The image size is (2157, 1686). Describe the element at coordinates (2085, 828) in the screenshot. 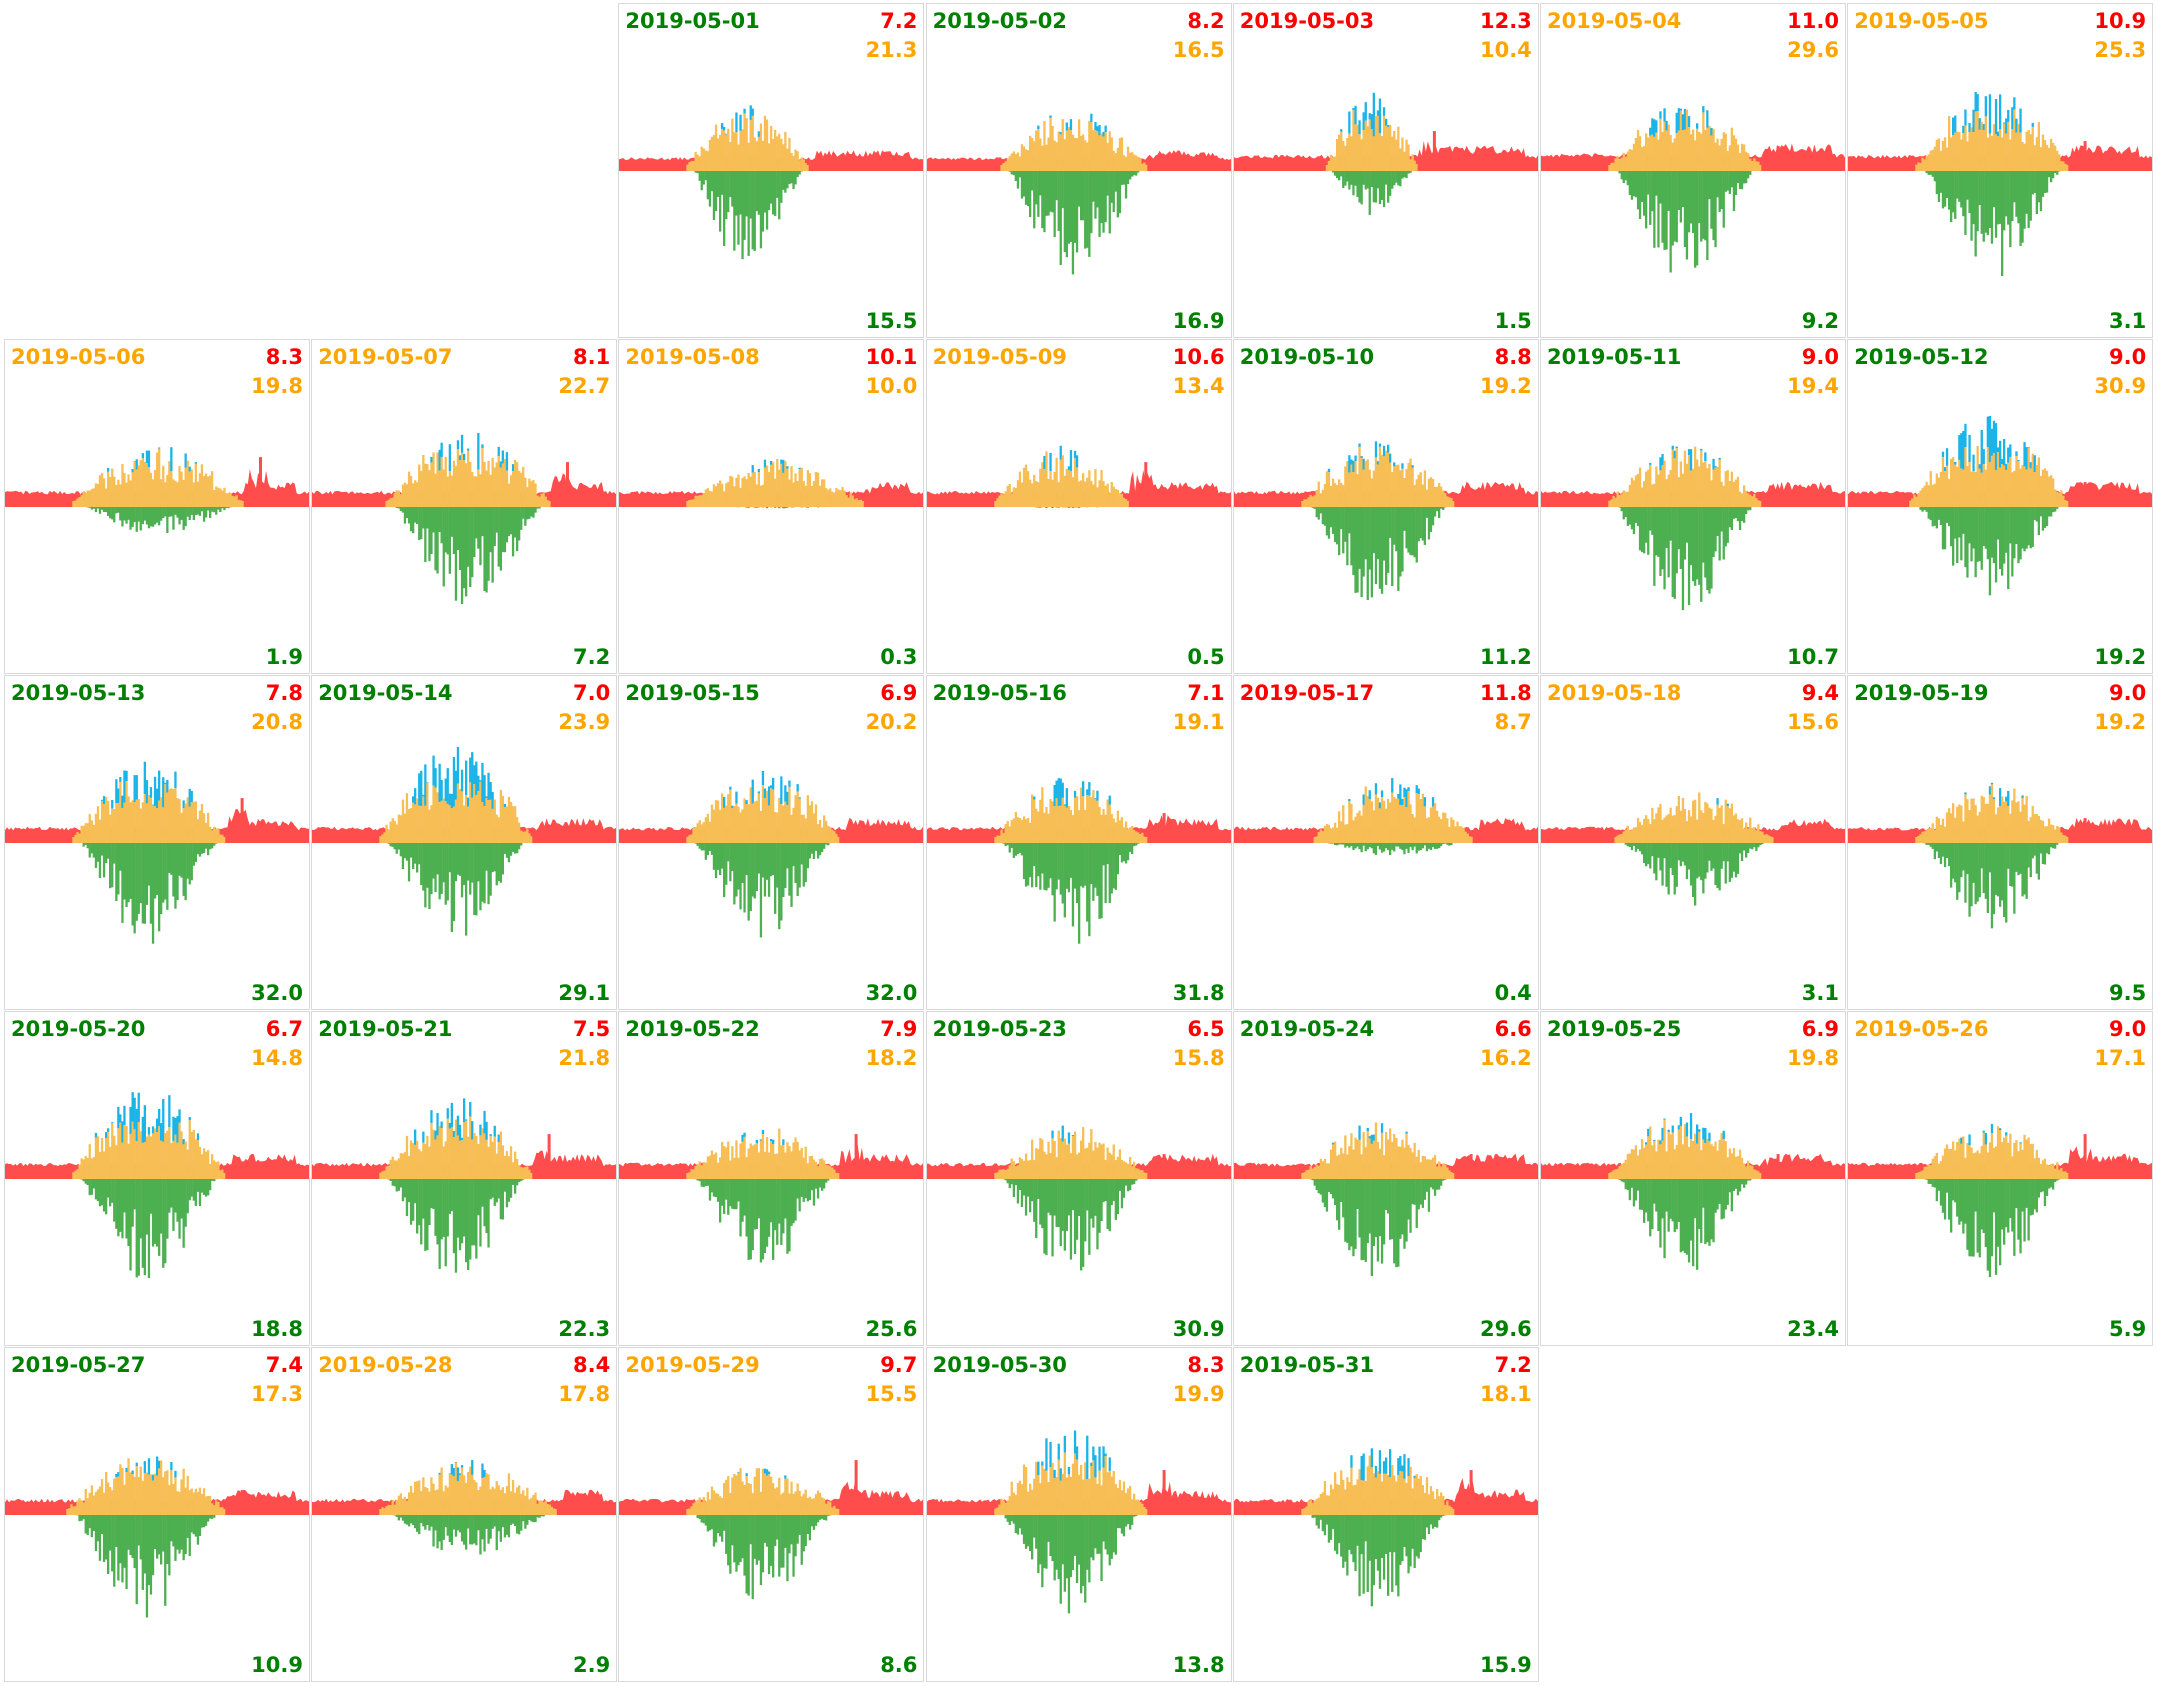

I see `grid-import-spike` at that location.